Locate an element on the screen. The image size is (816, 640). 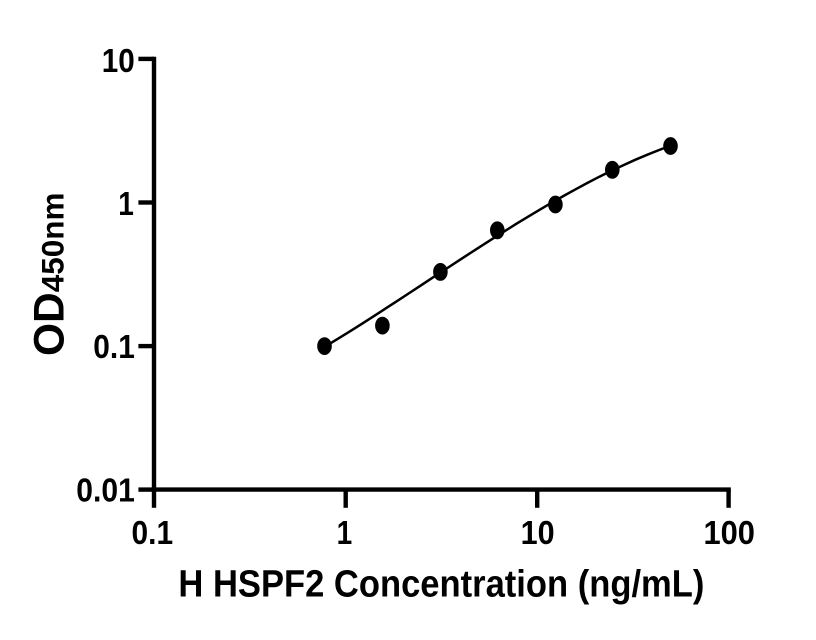
svg-text: OD450nm is located at coordinates (50, 274).